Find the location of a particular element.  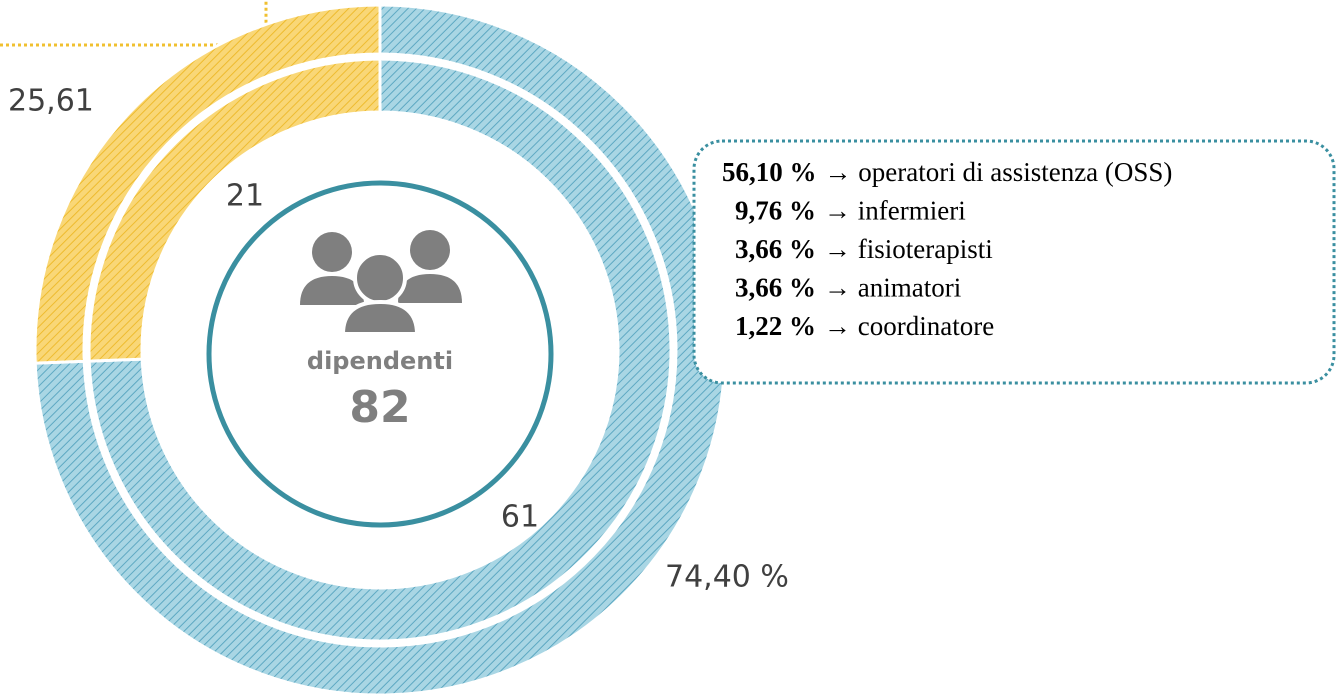

callout-percent: 9,76 % is located at coordinates (775, 211).